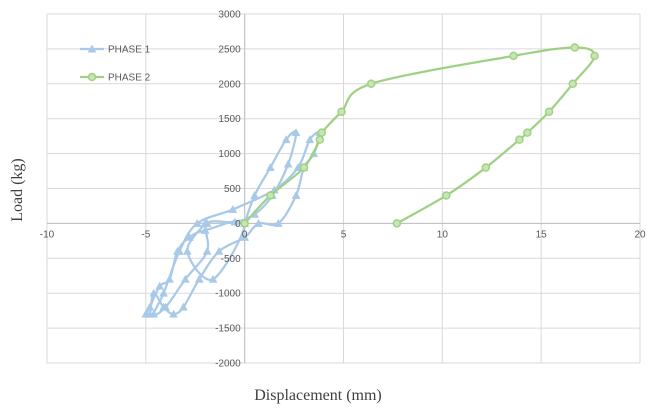 This screenshot has height=413, width=656. I want to click on x-tick-label: -5, so click(145, 234).